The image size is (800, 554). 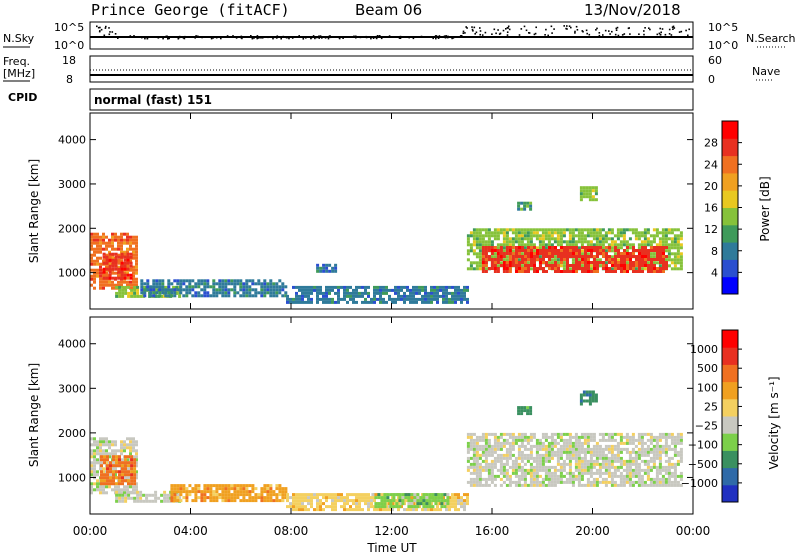 What do you see at coordinates (351, 99) in the screenshot?
I see `cpid-panel: CPID normal (fast) 151` at bounding box center [351, 99].